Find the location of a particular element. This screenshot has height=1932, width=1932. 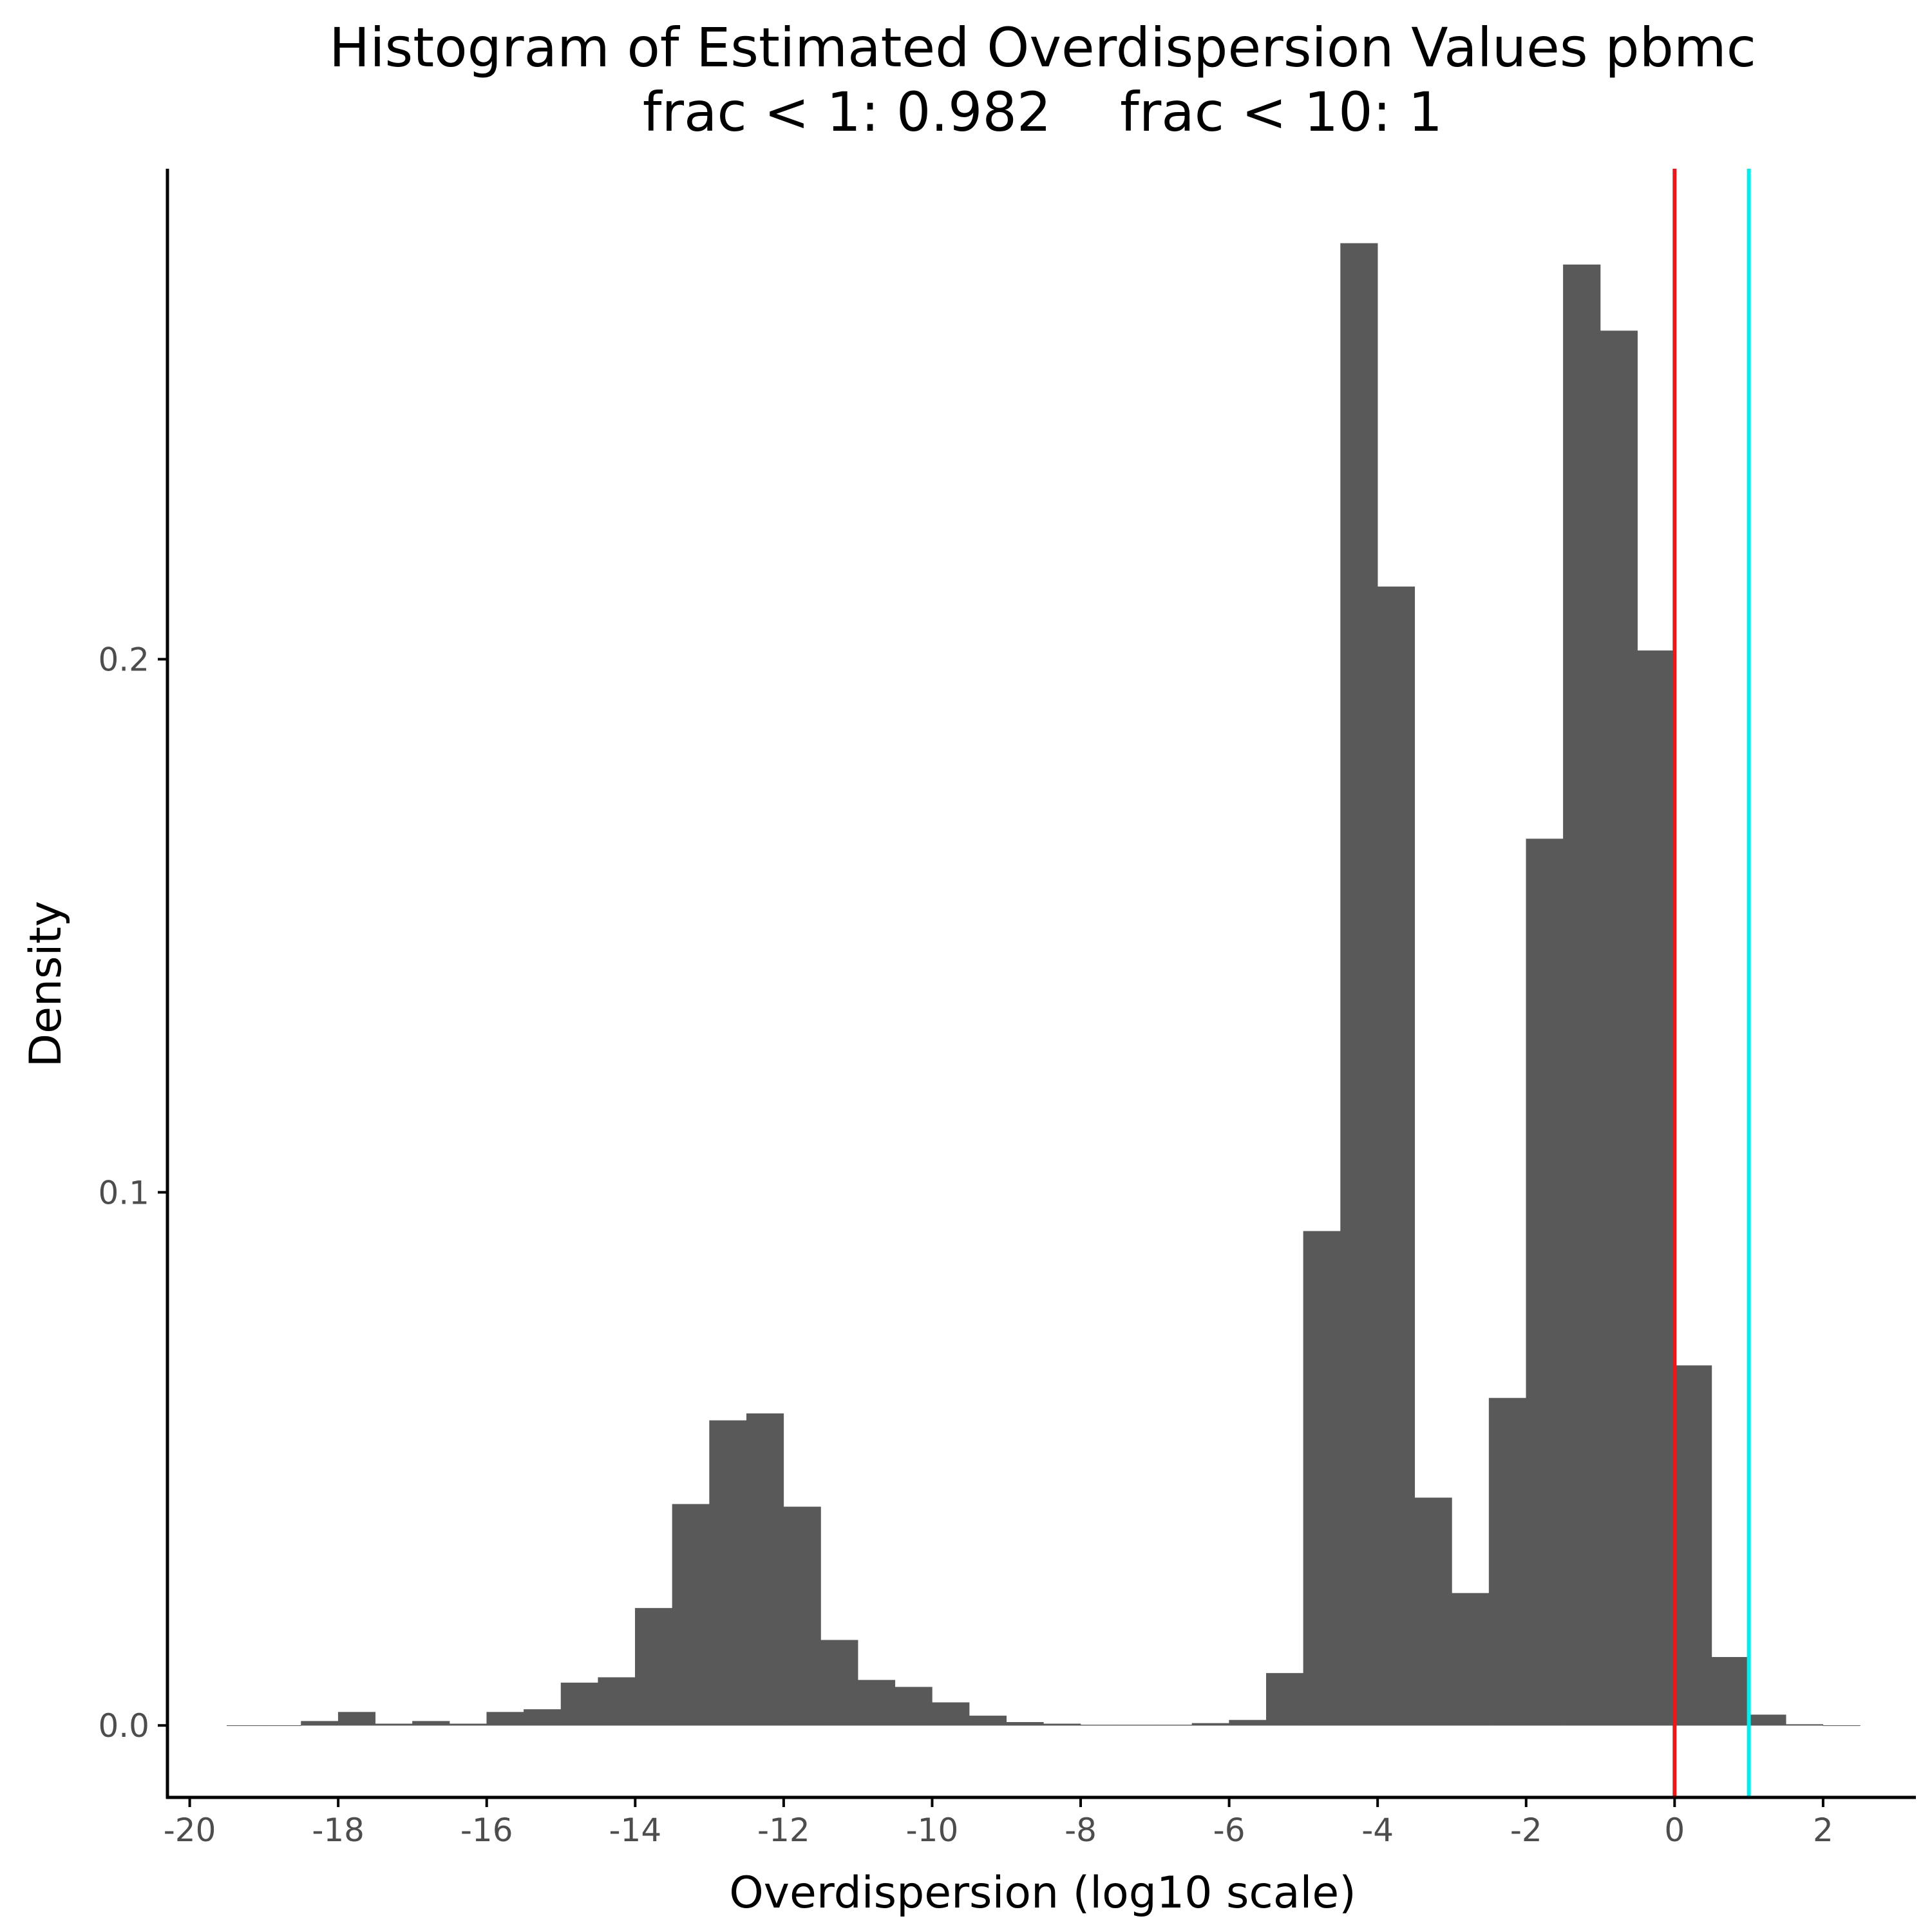

x-tick-label: -8 is located at coordinates (1081, 1830).